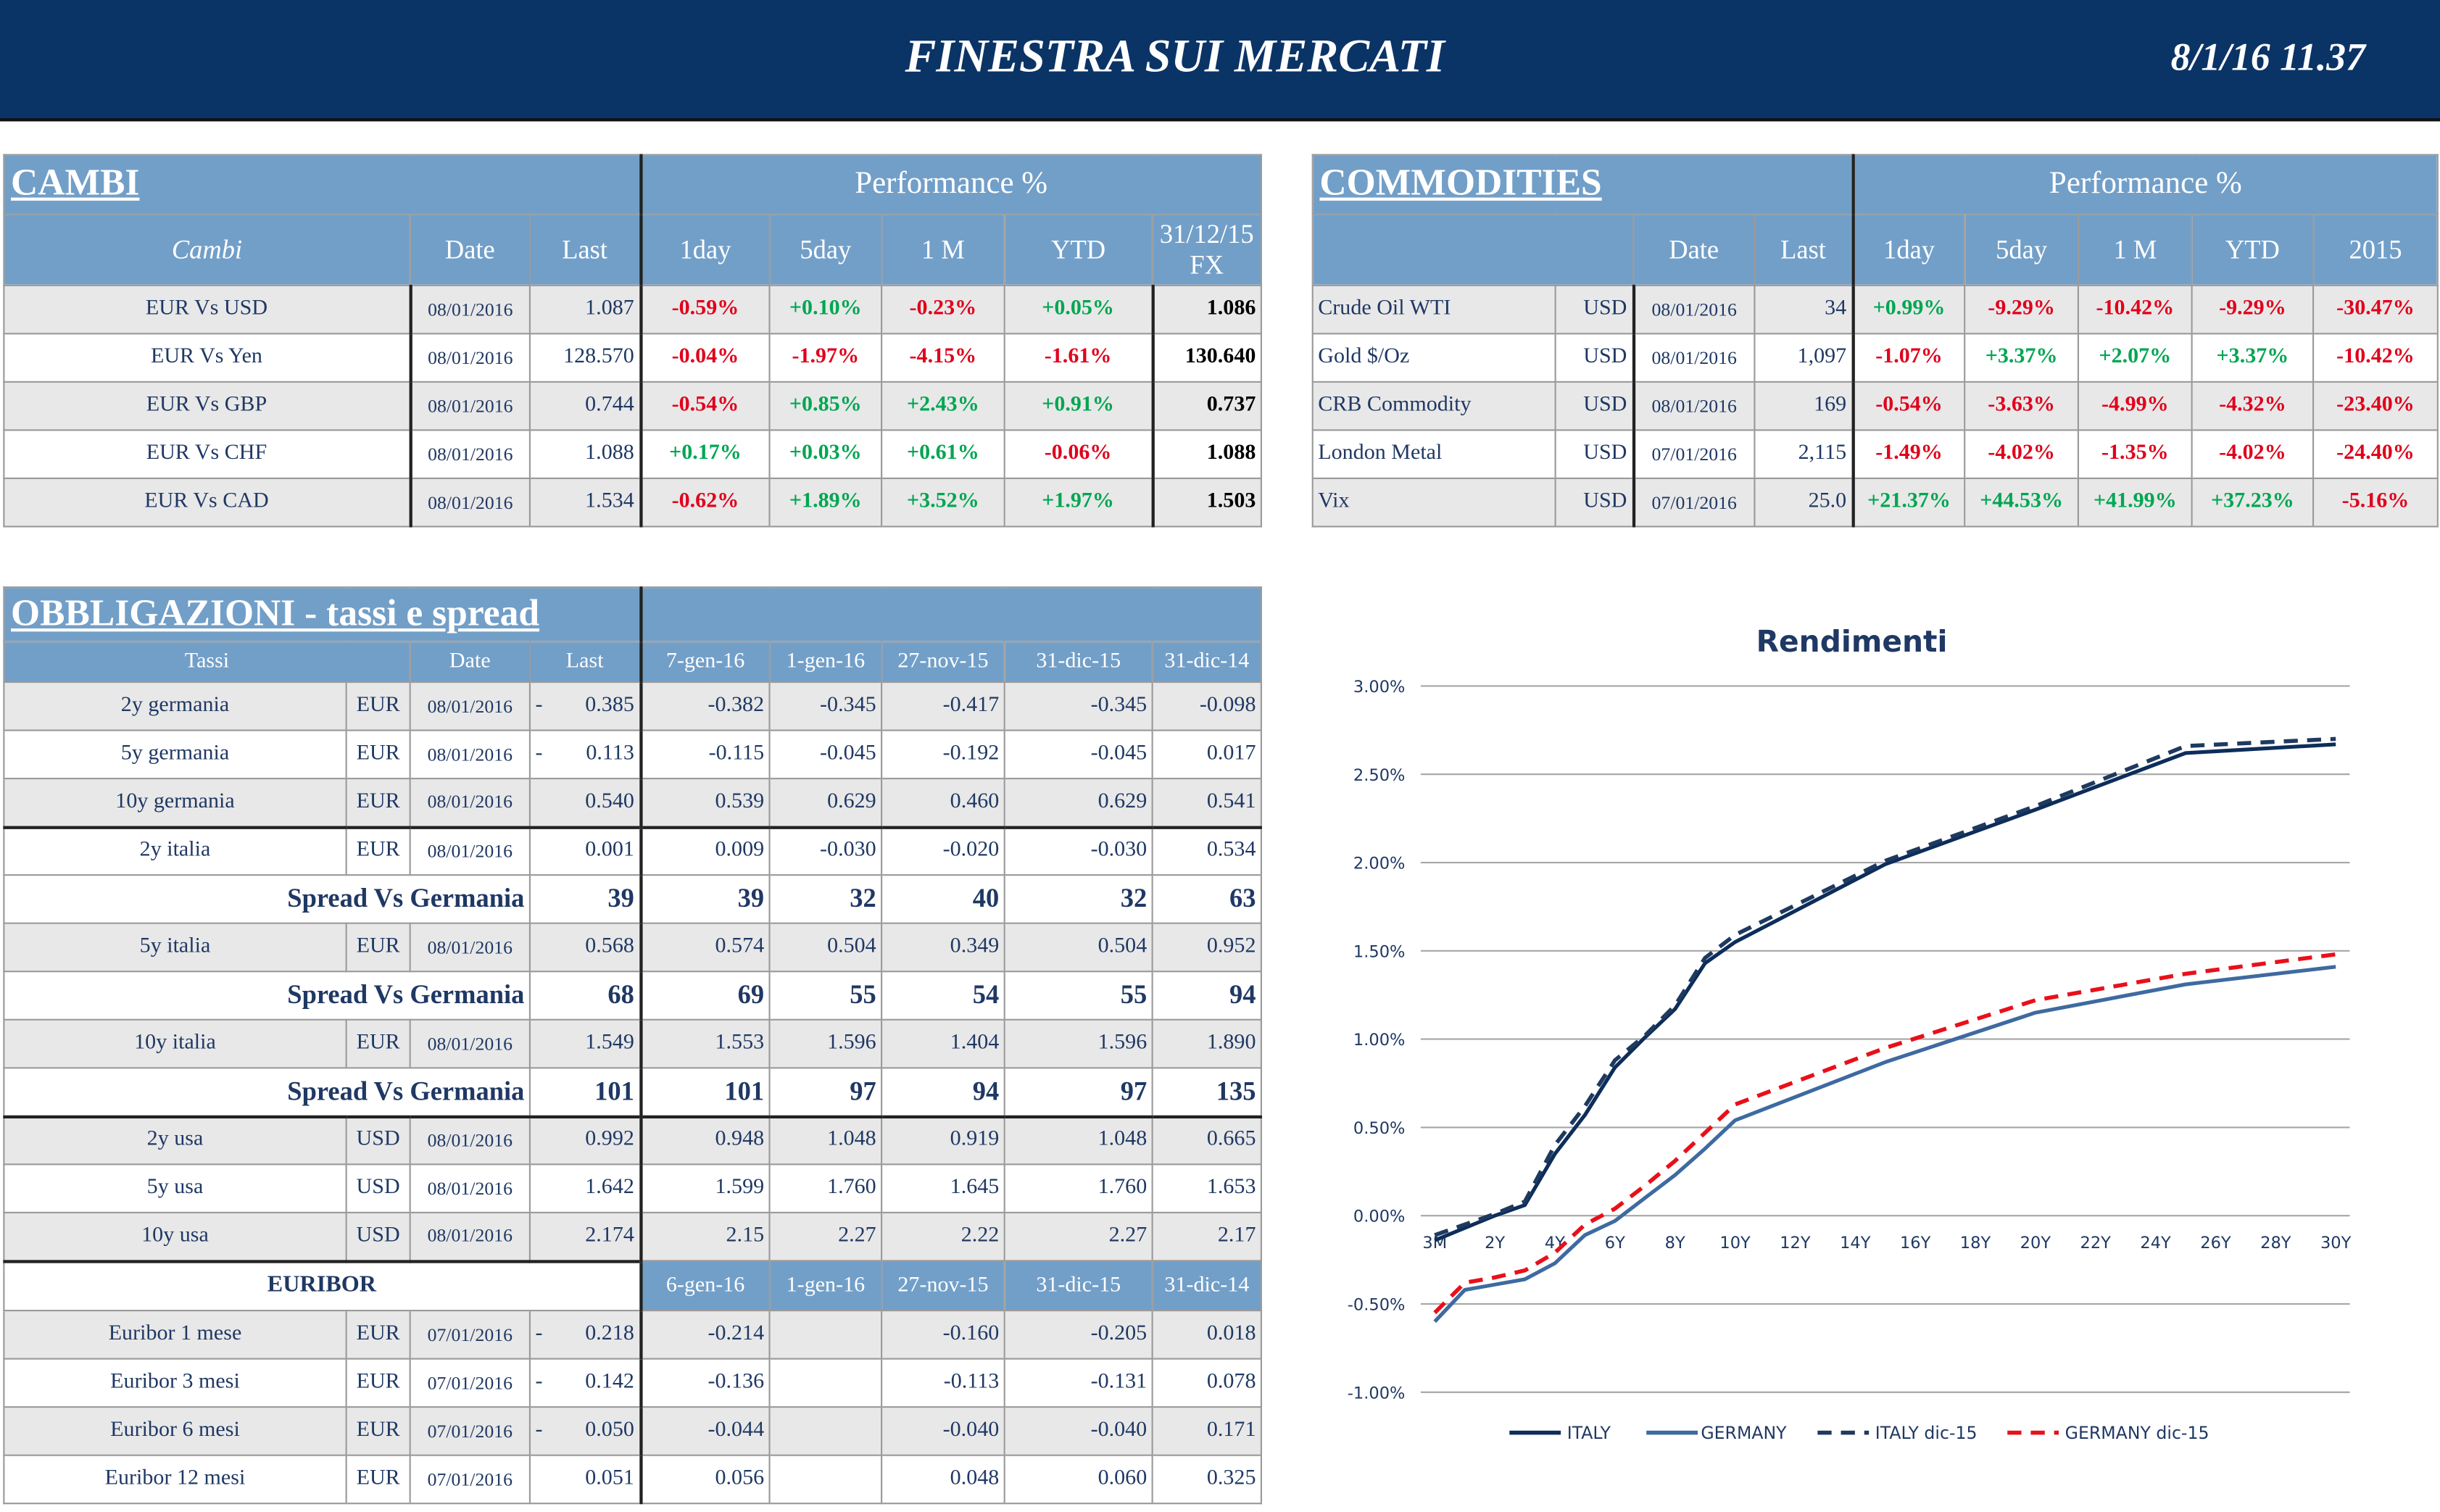  Describe the element at coordinates (1078, 1479) in the screenshot. I see `historical-value: 0.060` at that location.